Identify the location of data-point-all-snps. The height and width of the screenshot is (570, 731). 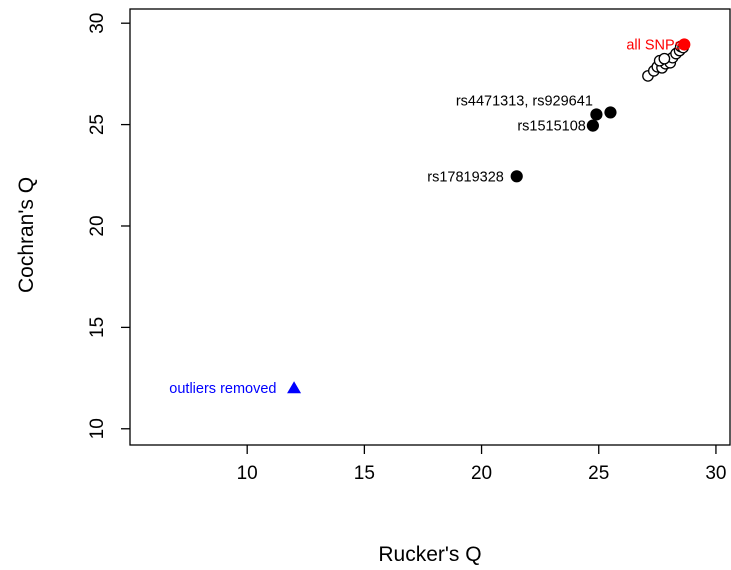
(684, 44).